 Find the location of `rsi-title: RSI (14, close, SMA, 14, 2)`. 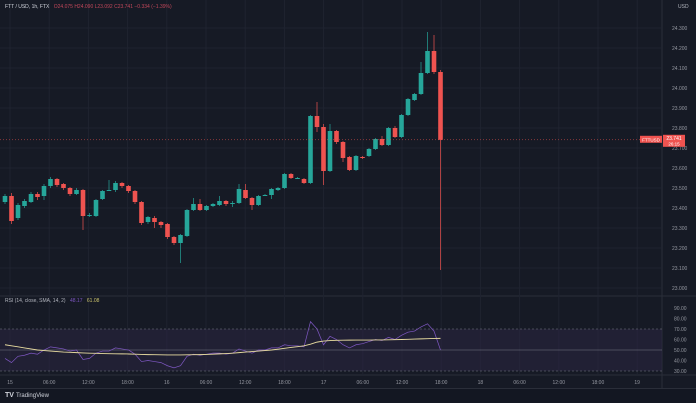

rsi-title: RSI (14, close, SMA, 14, 2) is located at coordinates (35, 301).